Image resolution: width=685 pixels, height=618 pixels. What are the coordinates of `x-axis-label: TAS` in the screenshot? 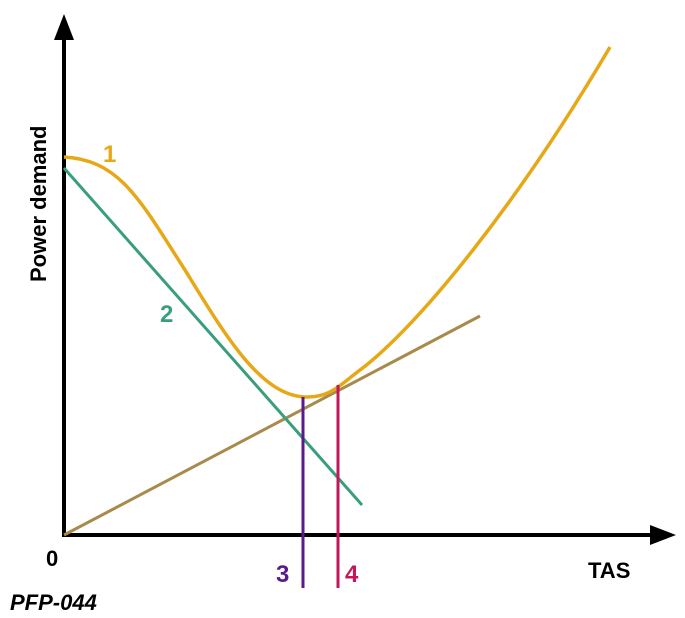 It's located at (609, 570).